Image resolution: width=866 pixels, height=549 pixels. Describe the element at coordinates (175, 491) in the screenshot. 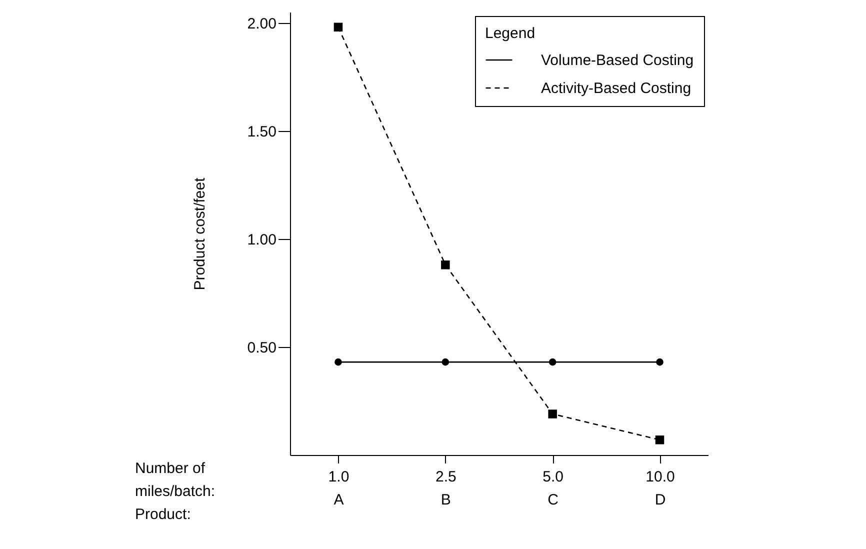

I see `x-axis-title: Number of miles/batch: Product:` at that location.